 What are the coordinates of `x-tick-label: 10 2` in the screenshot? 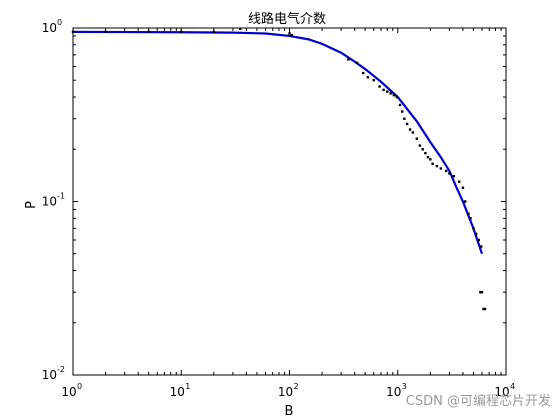 It's located at (288, 390).